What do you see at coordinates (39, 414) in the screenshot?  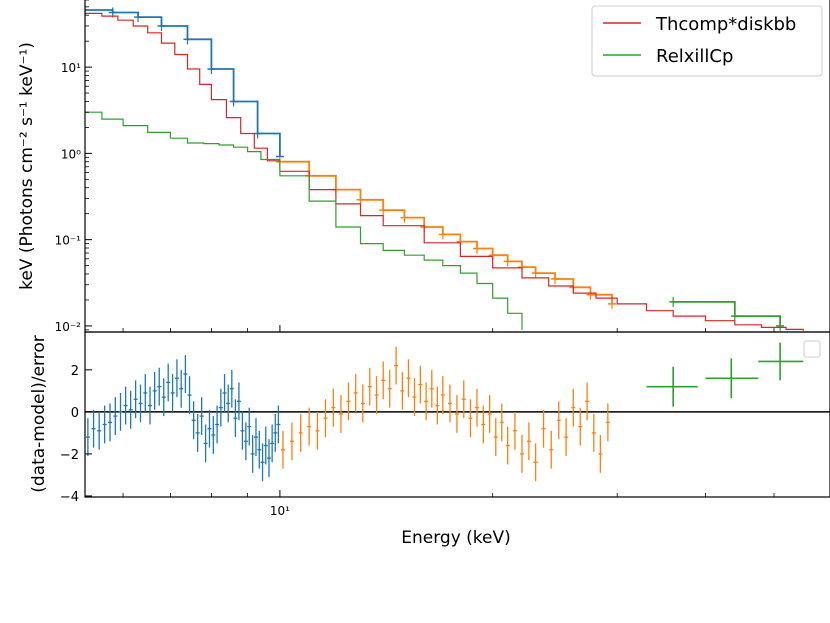 I see `bottom-y-axis-label: (data-model)/error` at bounding box center [39, 414].